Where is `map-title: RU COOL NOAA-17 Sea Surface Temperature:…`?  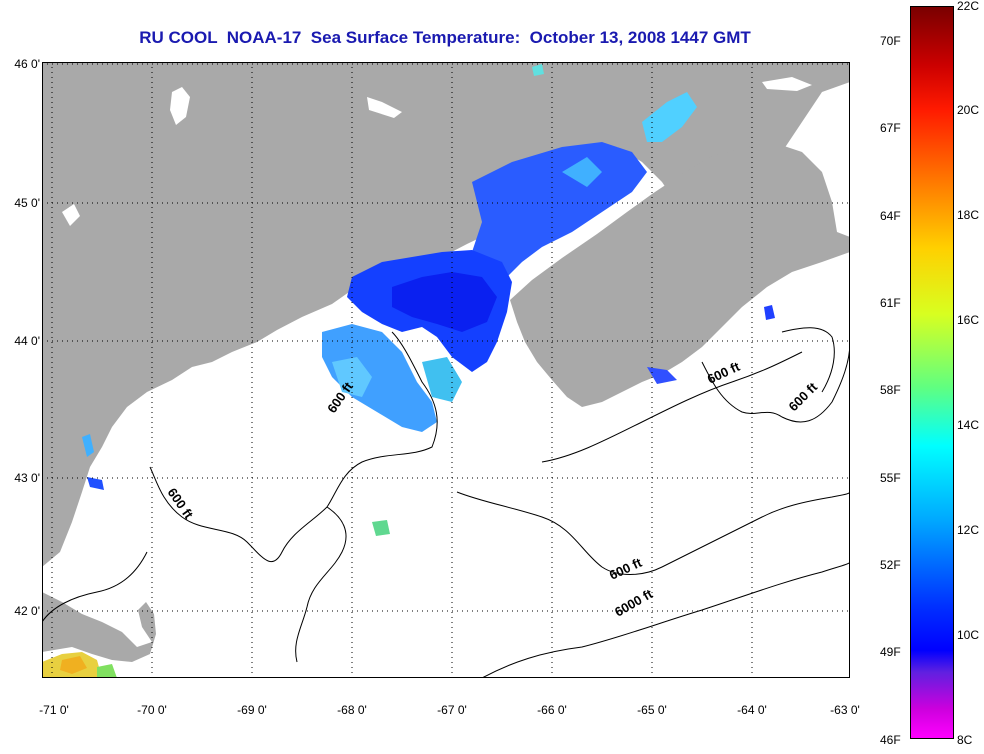
map-title: RU COOL NOAA-17 Sea Surface Temperature:… is located at coordinates (445, 37).